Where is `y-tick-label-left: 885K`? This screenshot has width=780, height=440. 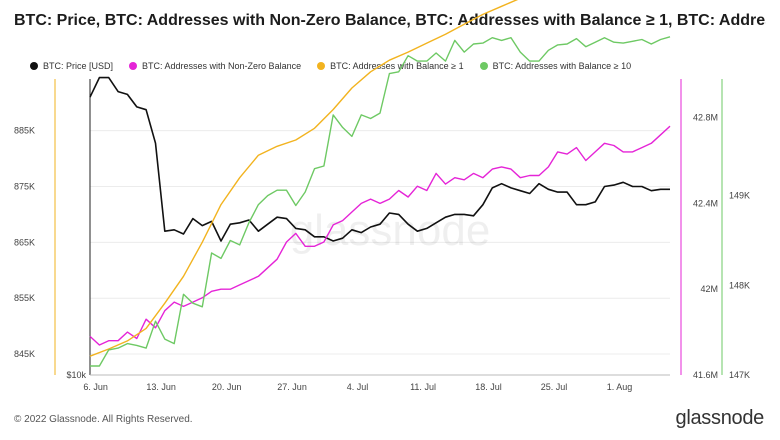 y-tick-label-left: 885K is located at coordinates (24, 131).